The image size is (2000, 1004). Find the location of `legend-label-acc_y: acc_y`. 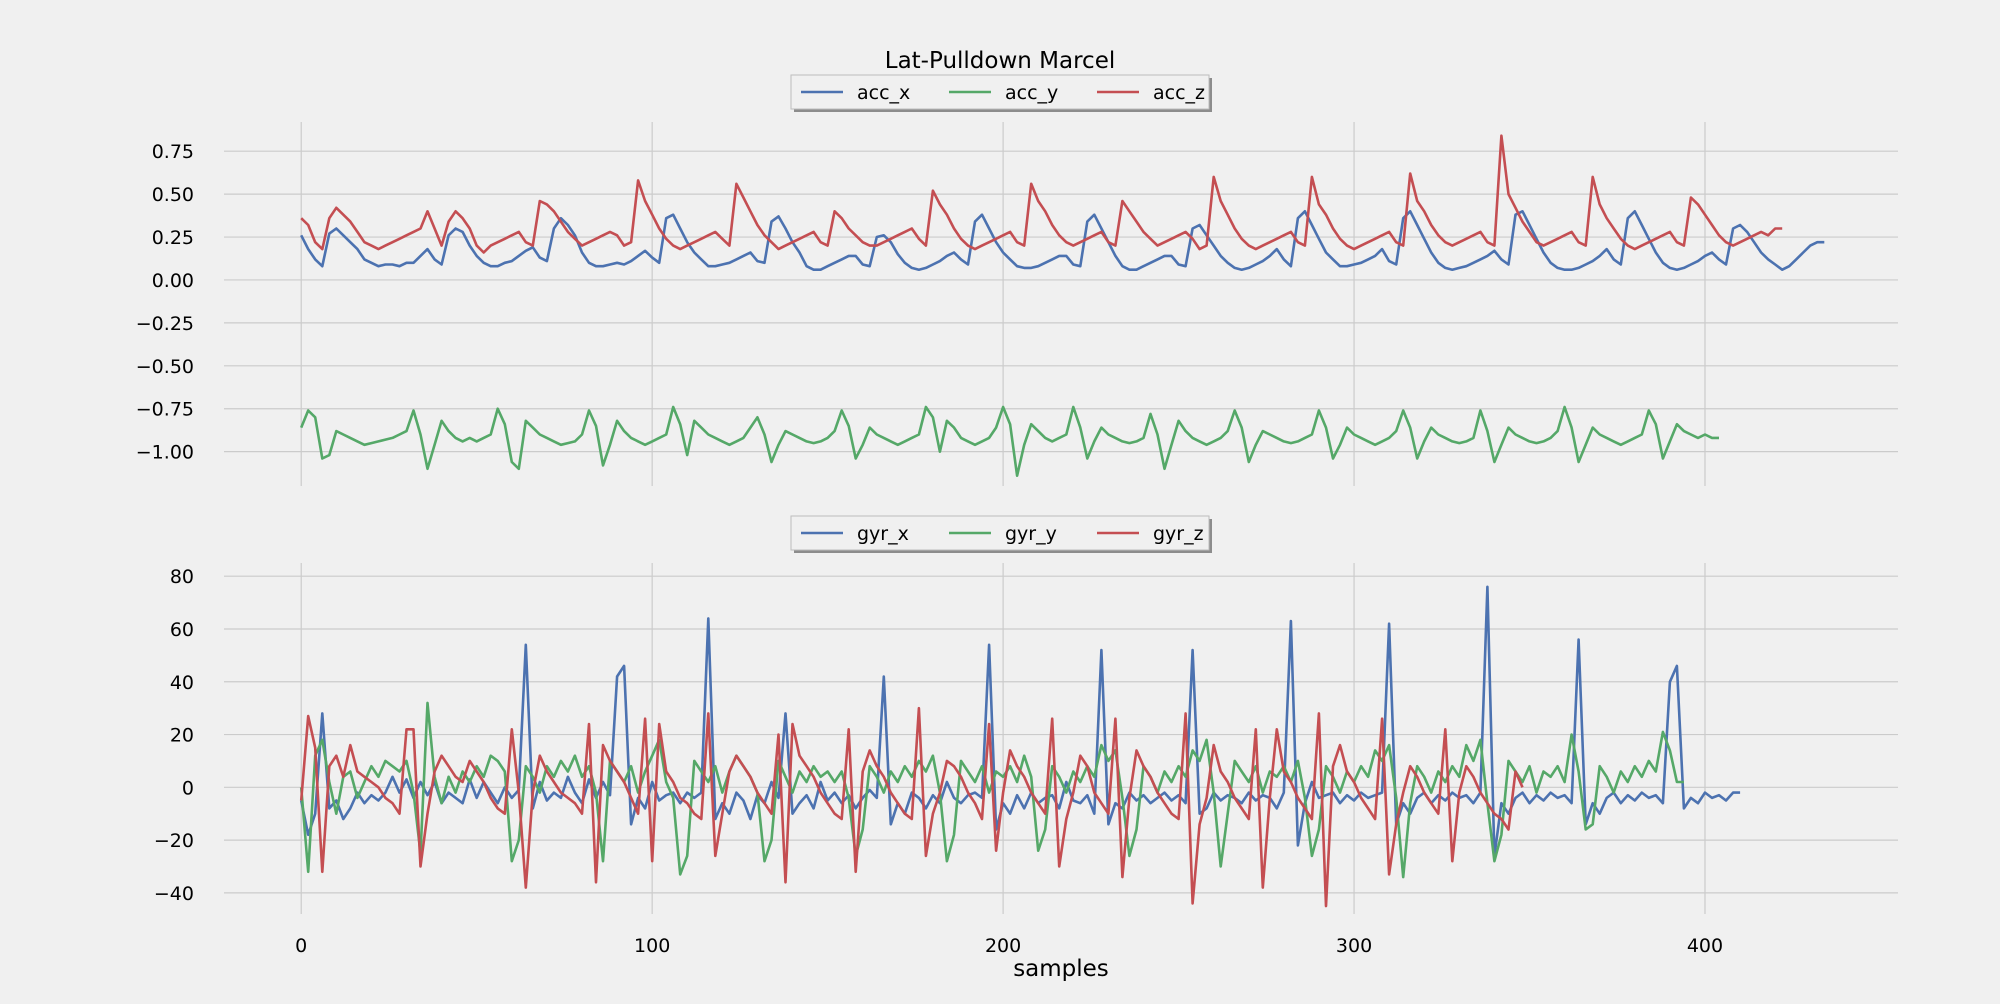

legend-label-acc_y: acc_y is located at coordinates (1031, 93).